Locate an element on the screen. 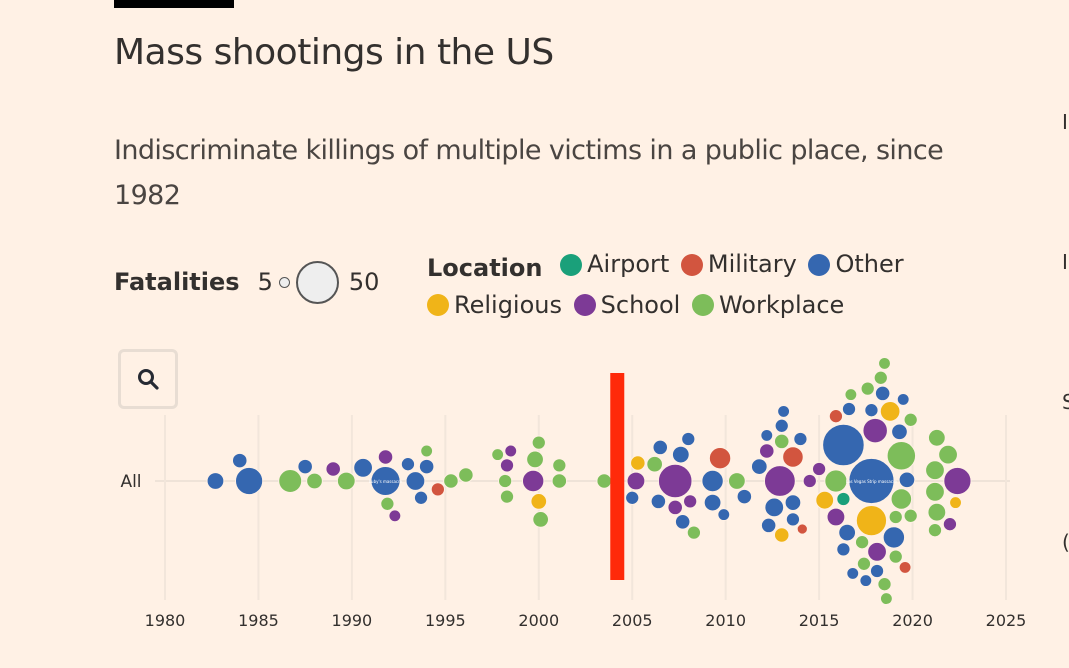 This screenshot has width=1069, height=668. legend-item-religious: Religious is located at coordinates (494, 305).